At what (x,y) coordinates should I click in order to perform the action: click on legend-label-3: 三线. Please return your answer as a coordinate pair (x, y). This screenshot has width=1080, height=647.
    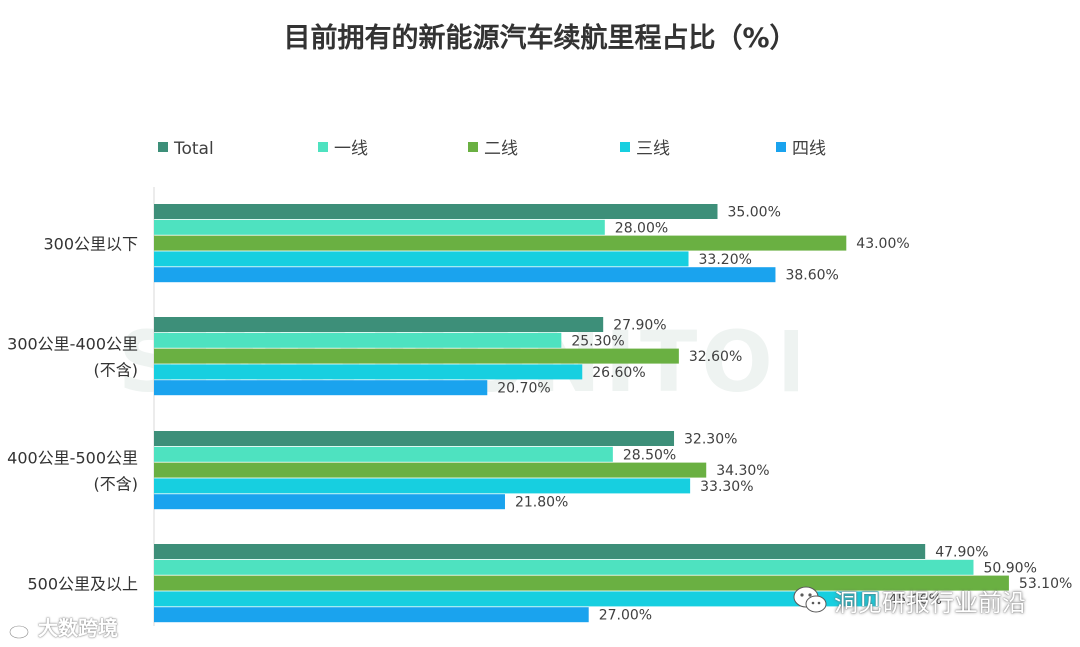
    Looking at the image, I should click on (653, 149).